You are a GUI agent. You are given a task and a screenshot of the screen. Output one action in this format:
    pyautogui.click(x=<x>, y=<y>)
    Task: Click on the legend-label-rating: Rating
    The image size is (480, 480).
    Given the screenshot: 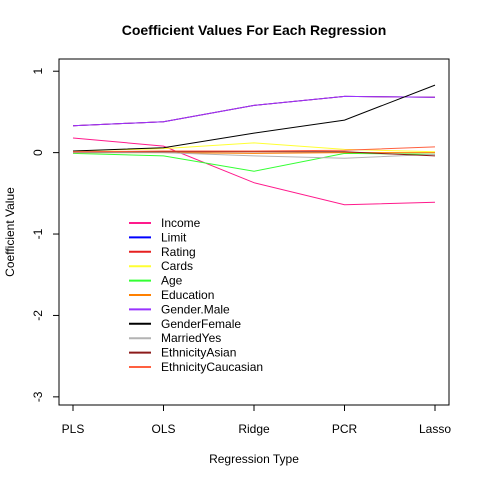 What is the action you would take?
    pyautogui.click(x=178, y=252)
    